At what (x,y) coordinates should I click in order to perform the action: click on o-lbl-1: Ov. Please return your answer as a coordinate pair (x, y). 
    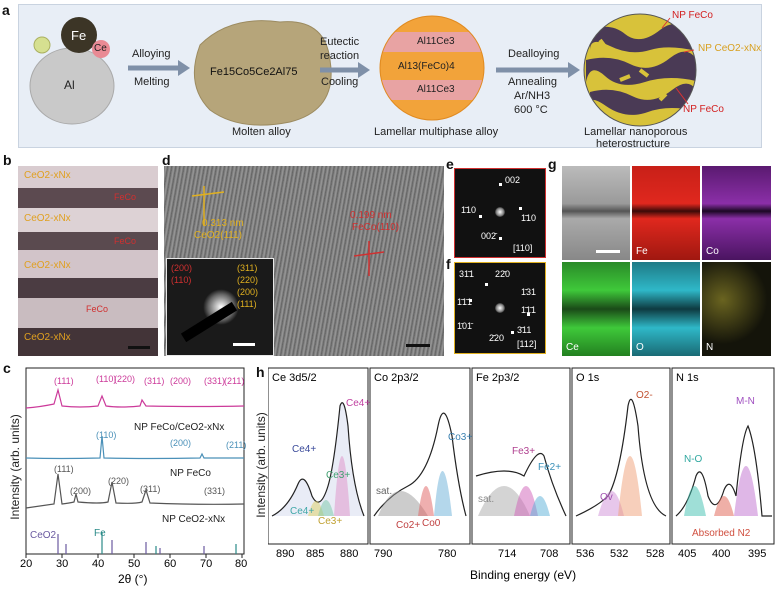
    Looking at the image, I should click on (606, 497).